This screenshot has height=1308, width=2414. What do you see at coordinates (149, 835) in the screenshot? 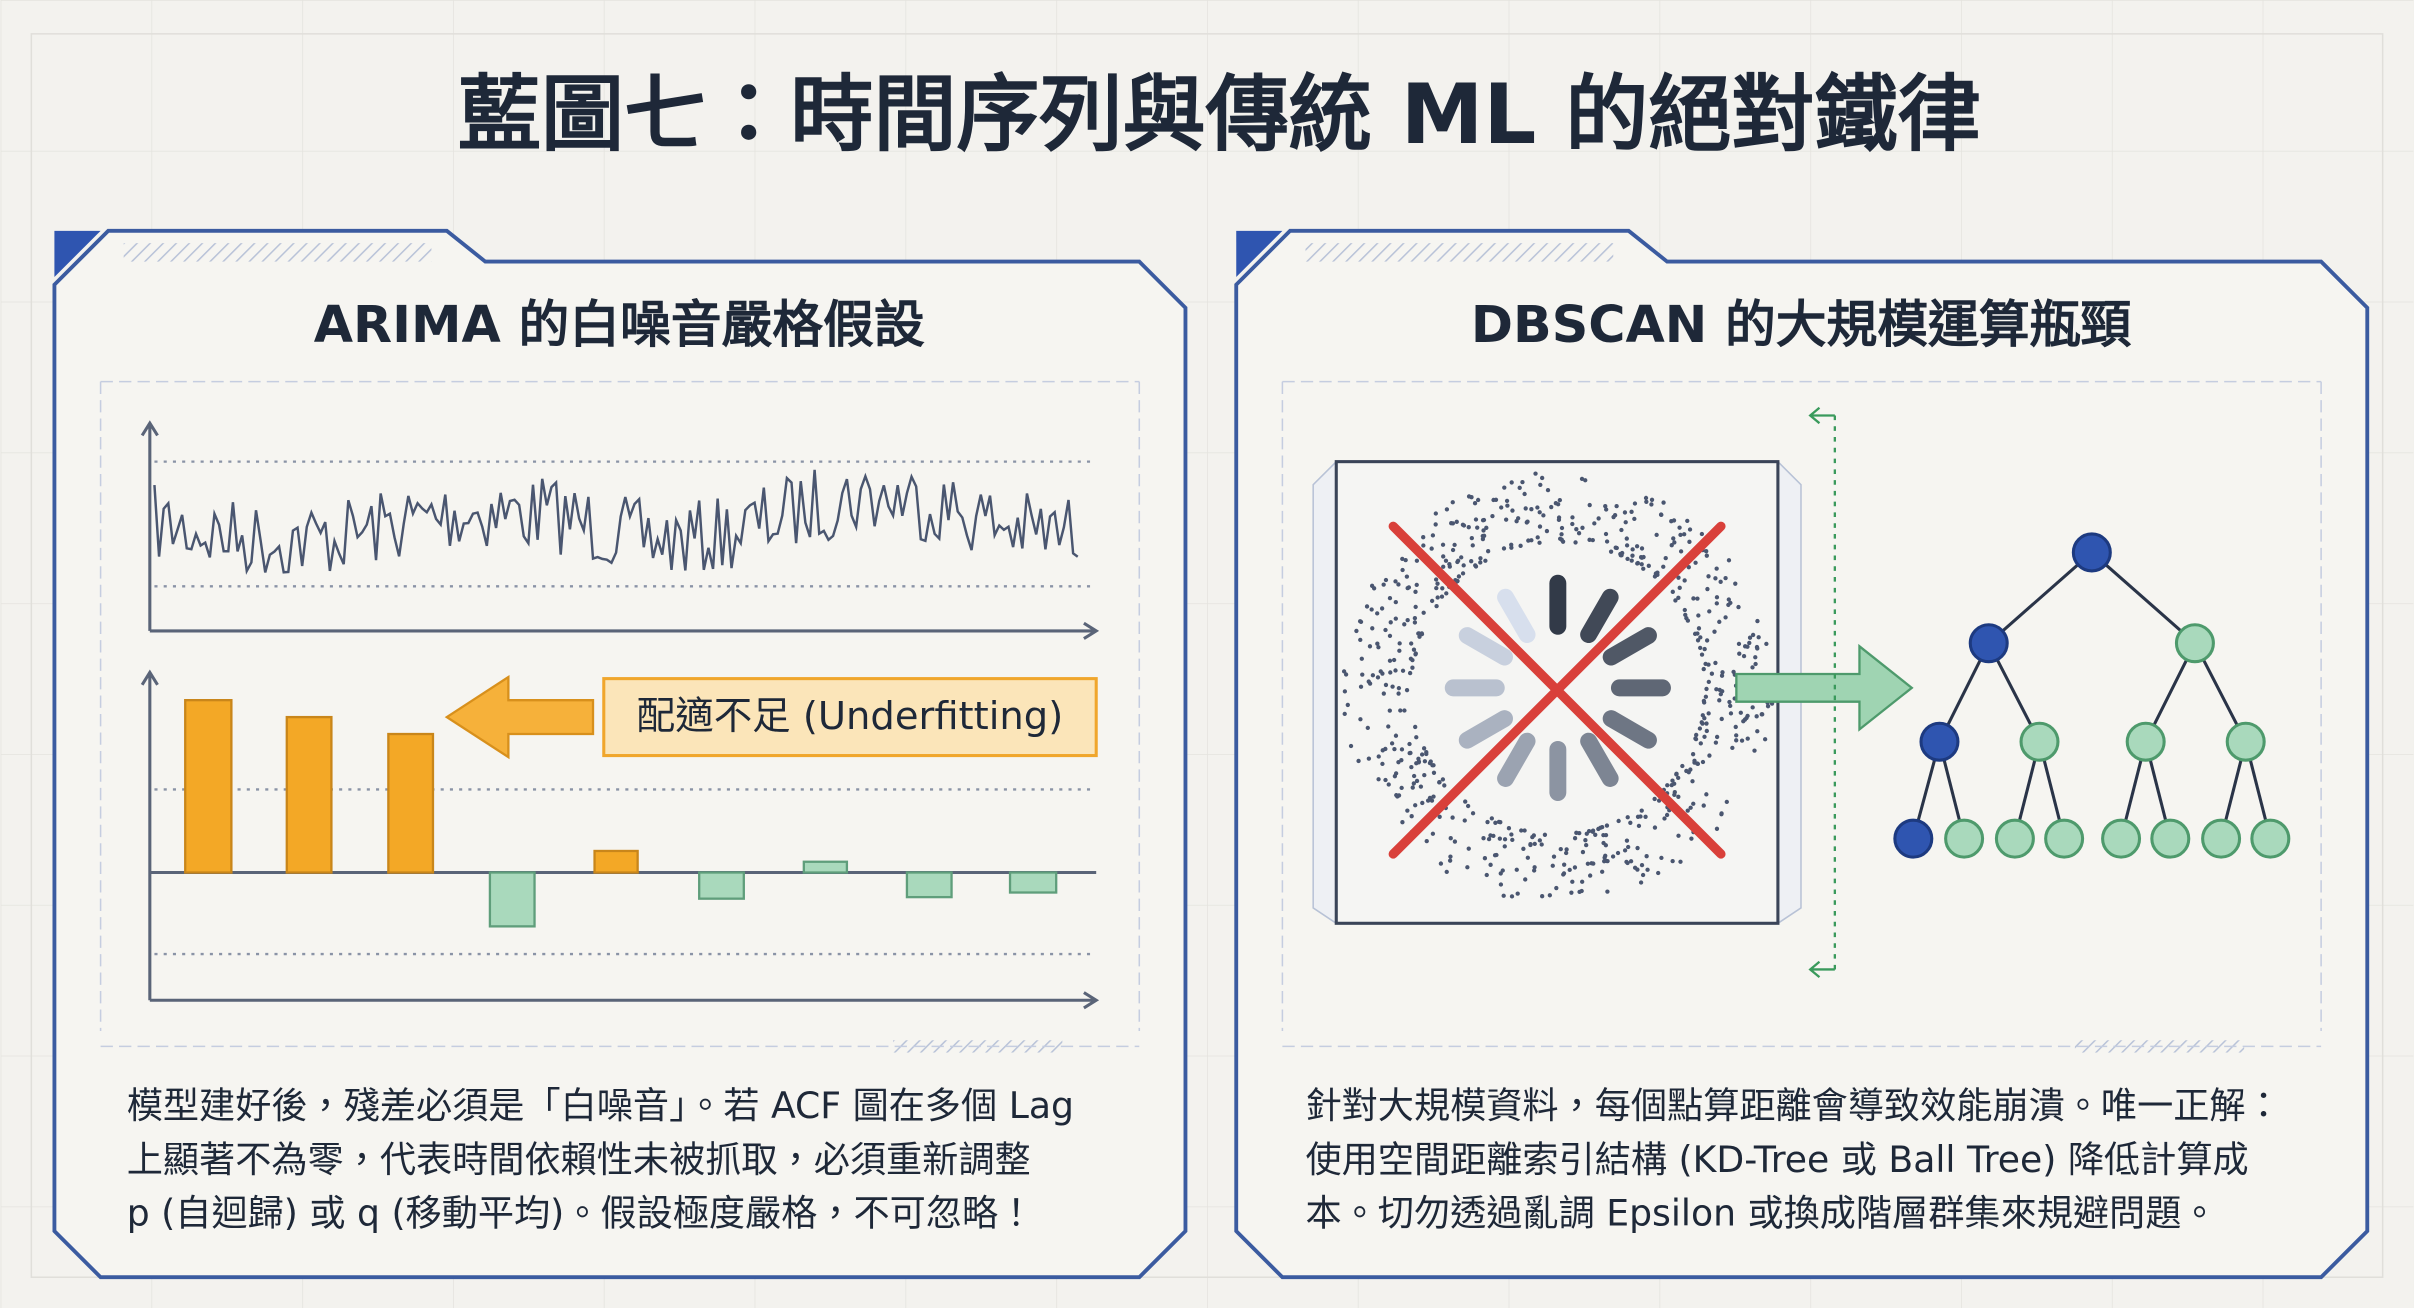
I see `axes-part` at bounding box center [149, 835].